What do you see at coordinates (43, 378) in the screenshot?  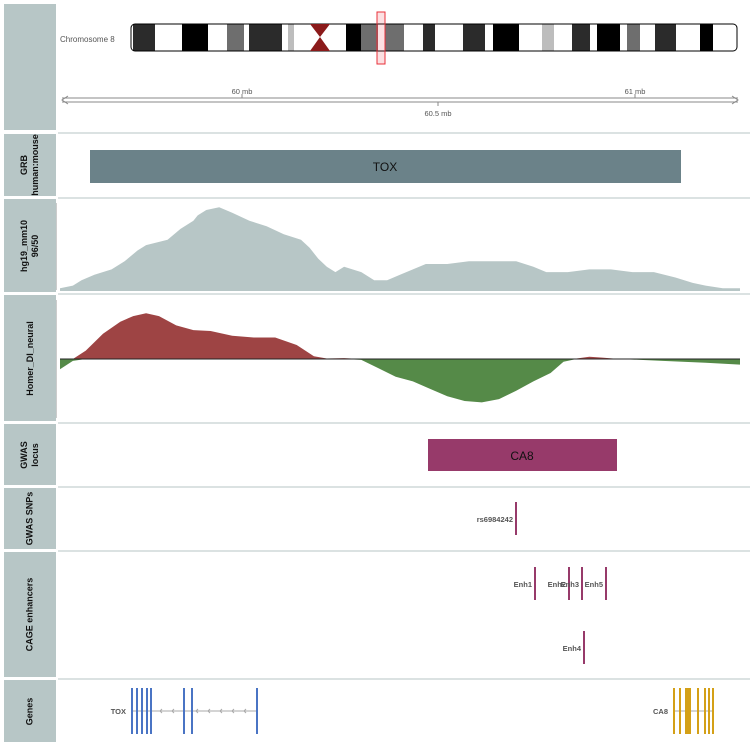 I see `homer-y-tick-label: -200` at bounding box center [43, 378].